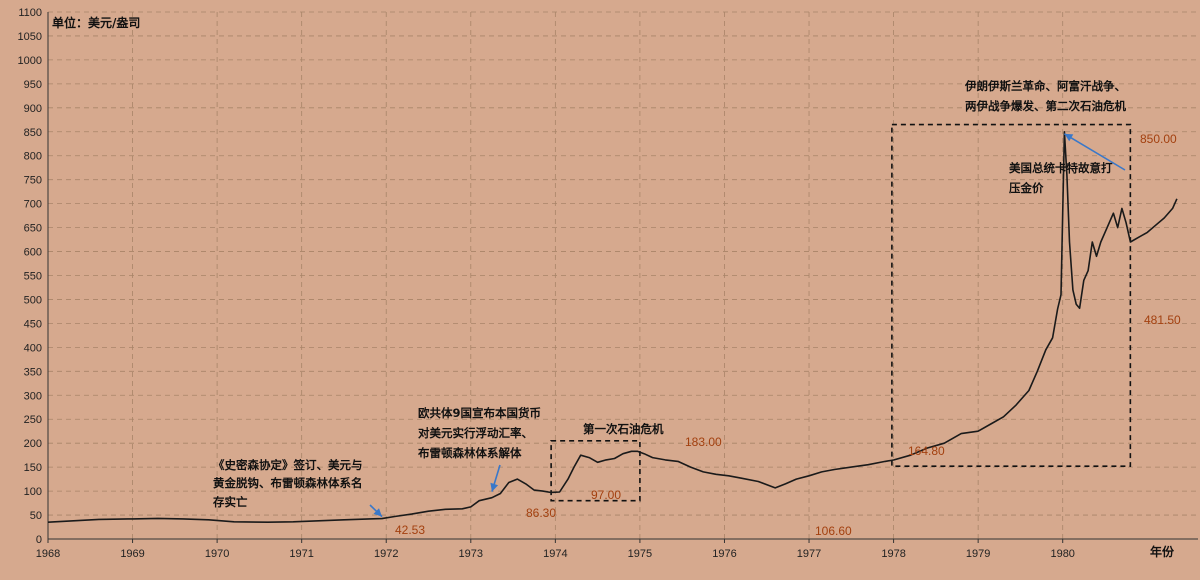  I want to click on y-tick-label: 350, so click(33, 372).